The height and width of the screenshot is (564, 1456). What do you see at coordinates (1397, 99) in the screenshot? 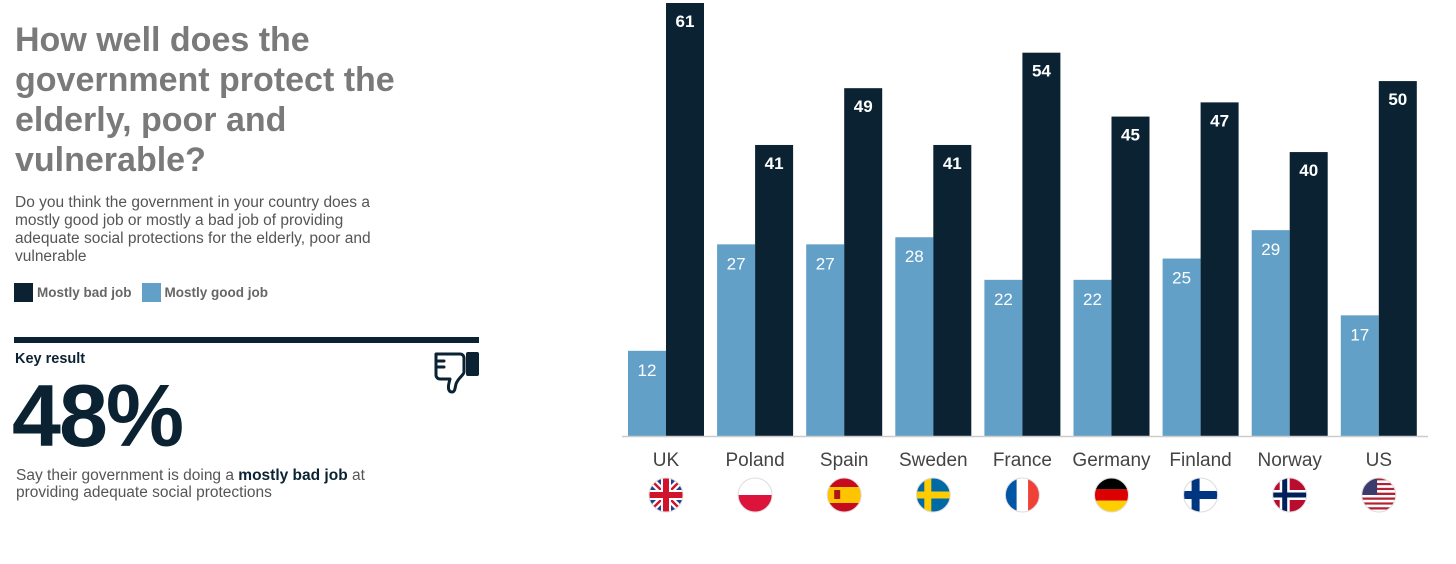
I see `data-label-bad-us: 50` at bounding box center [1397, 99].